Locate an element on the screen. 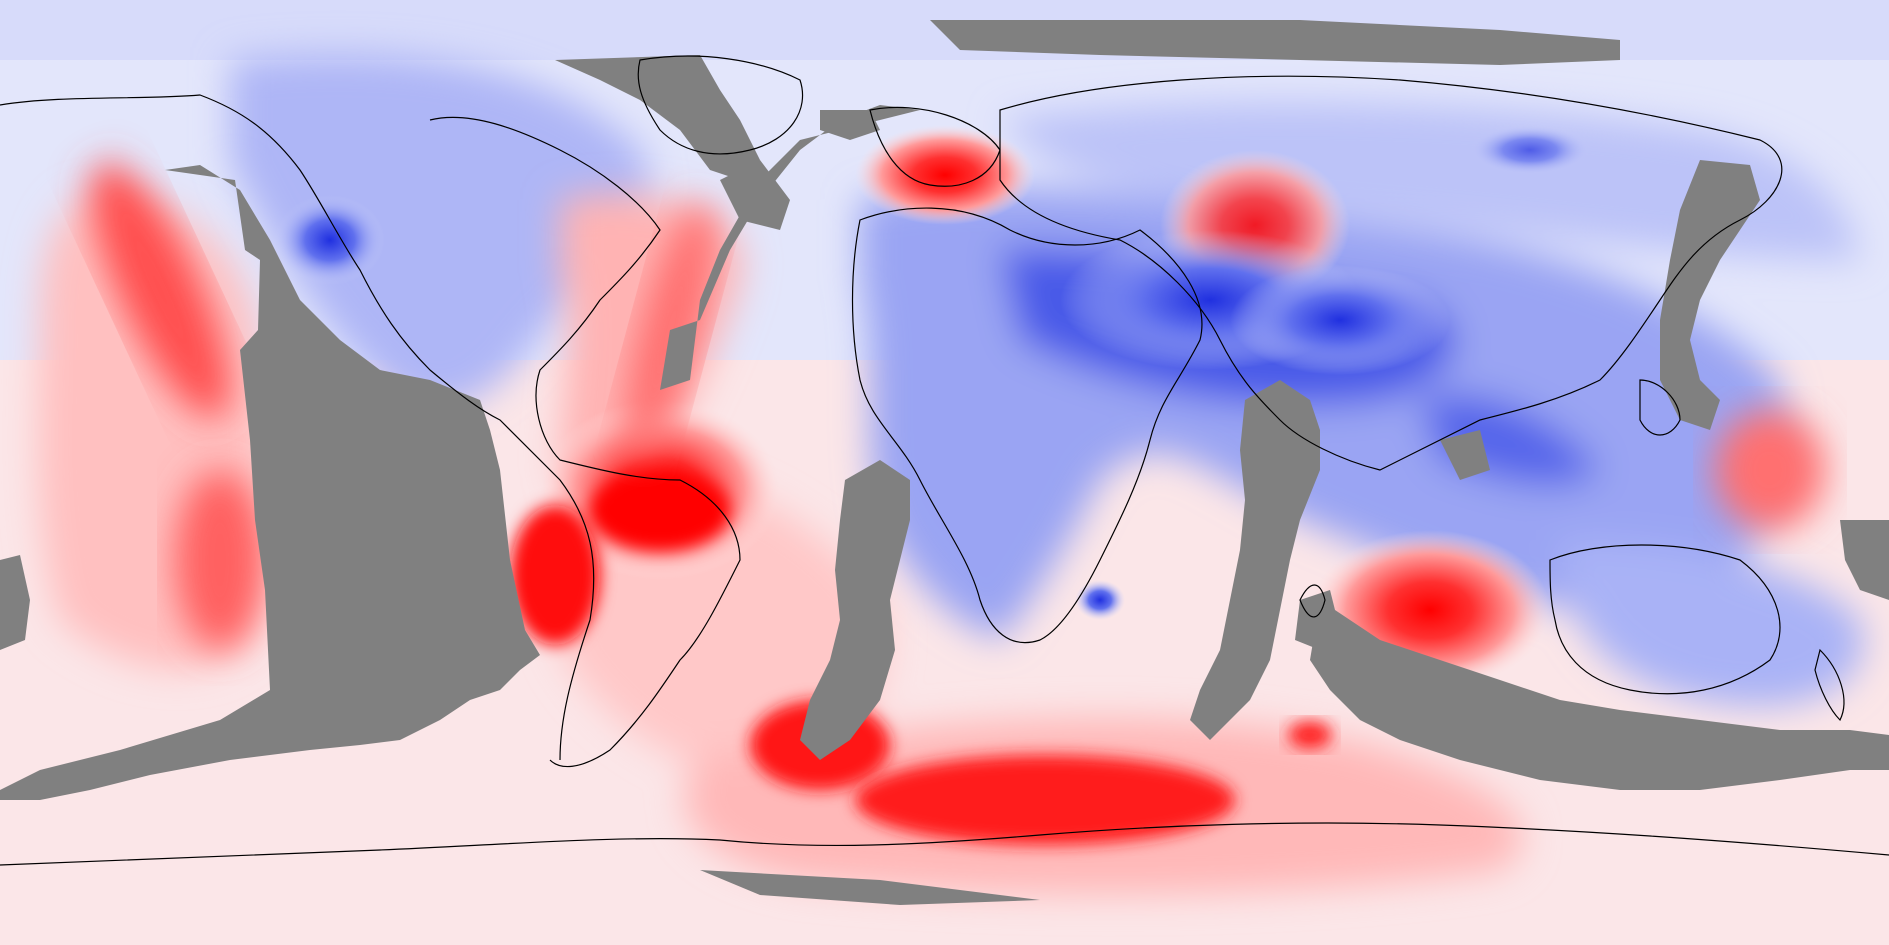 The width and height of the screenshot is (1889, 945). coastline-scandinavia is located at coordinates (935, 146).